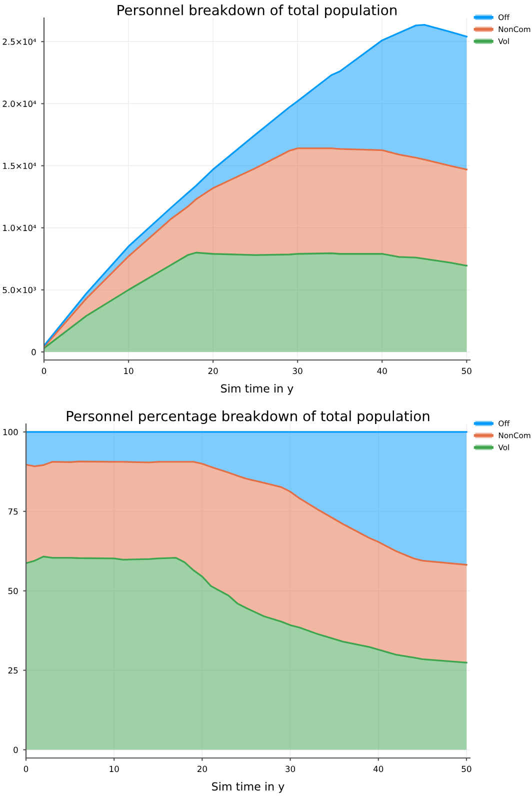  I want to click on y-tick-label: 25, so click(13, 670).